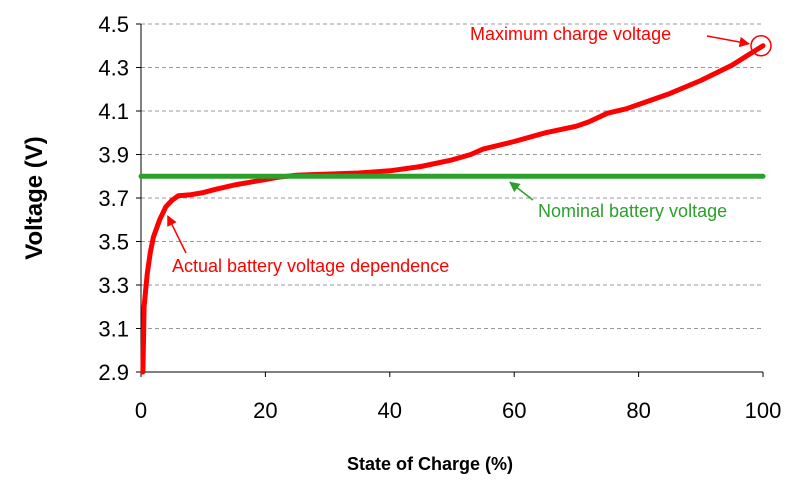  I want to click on max-voltage-annotation: Maximum charge voltage, so click(570, 34).